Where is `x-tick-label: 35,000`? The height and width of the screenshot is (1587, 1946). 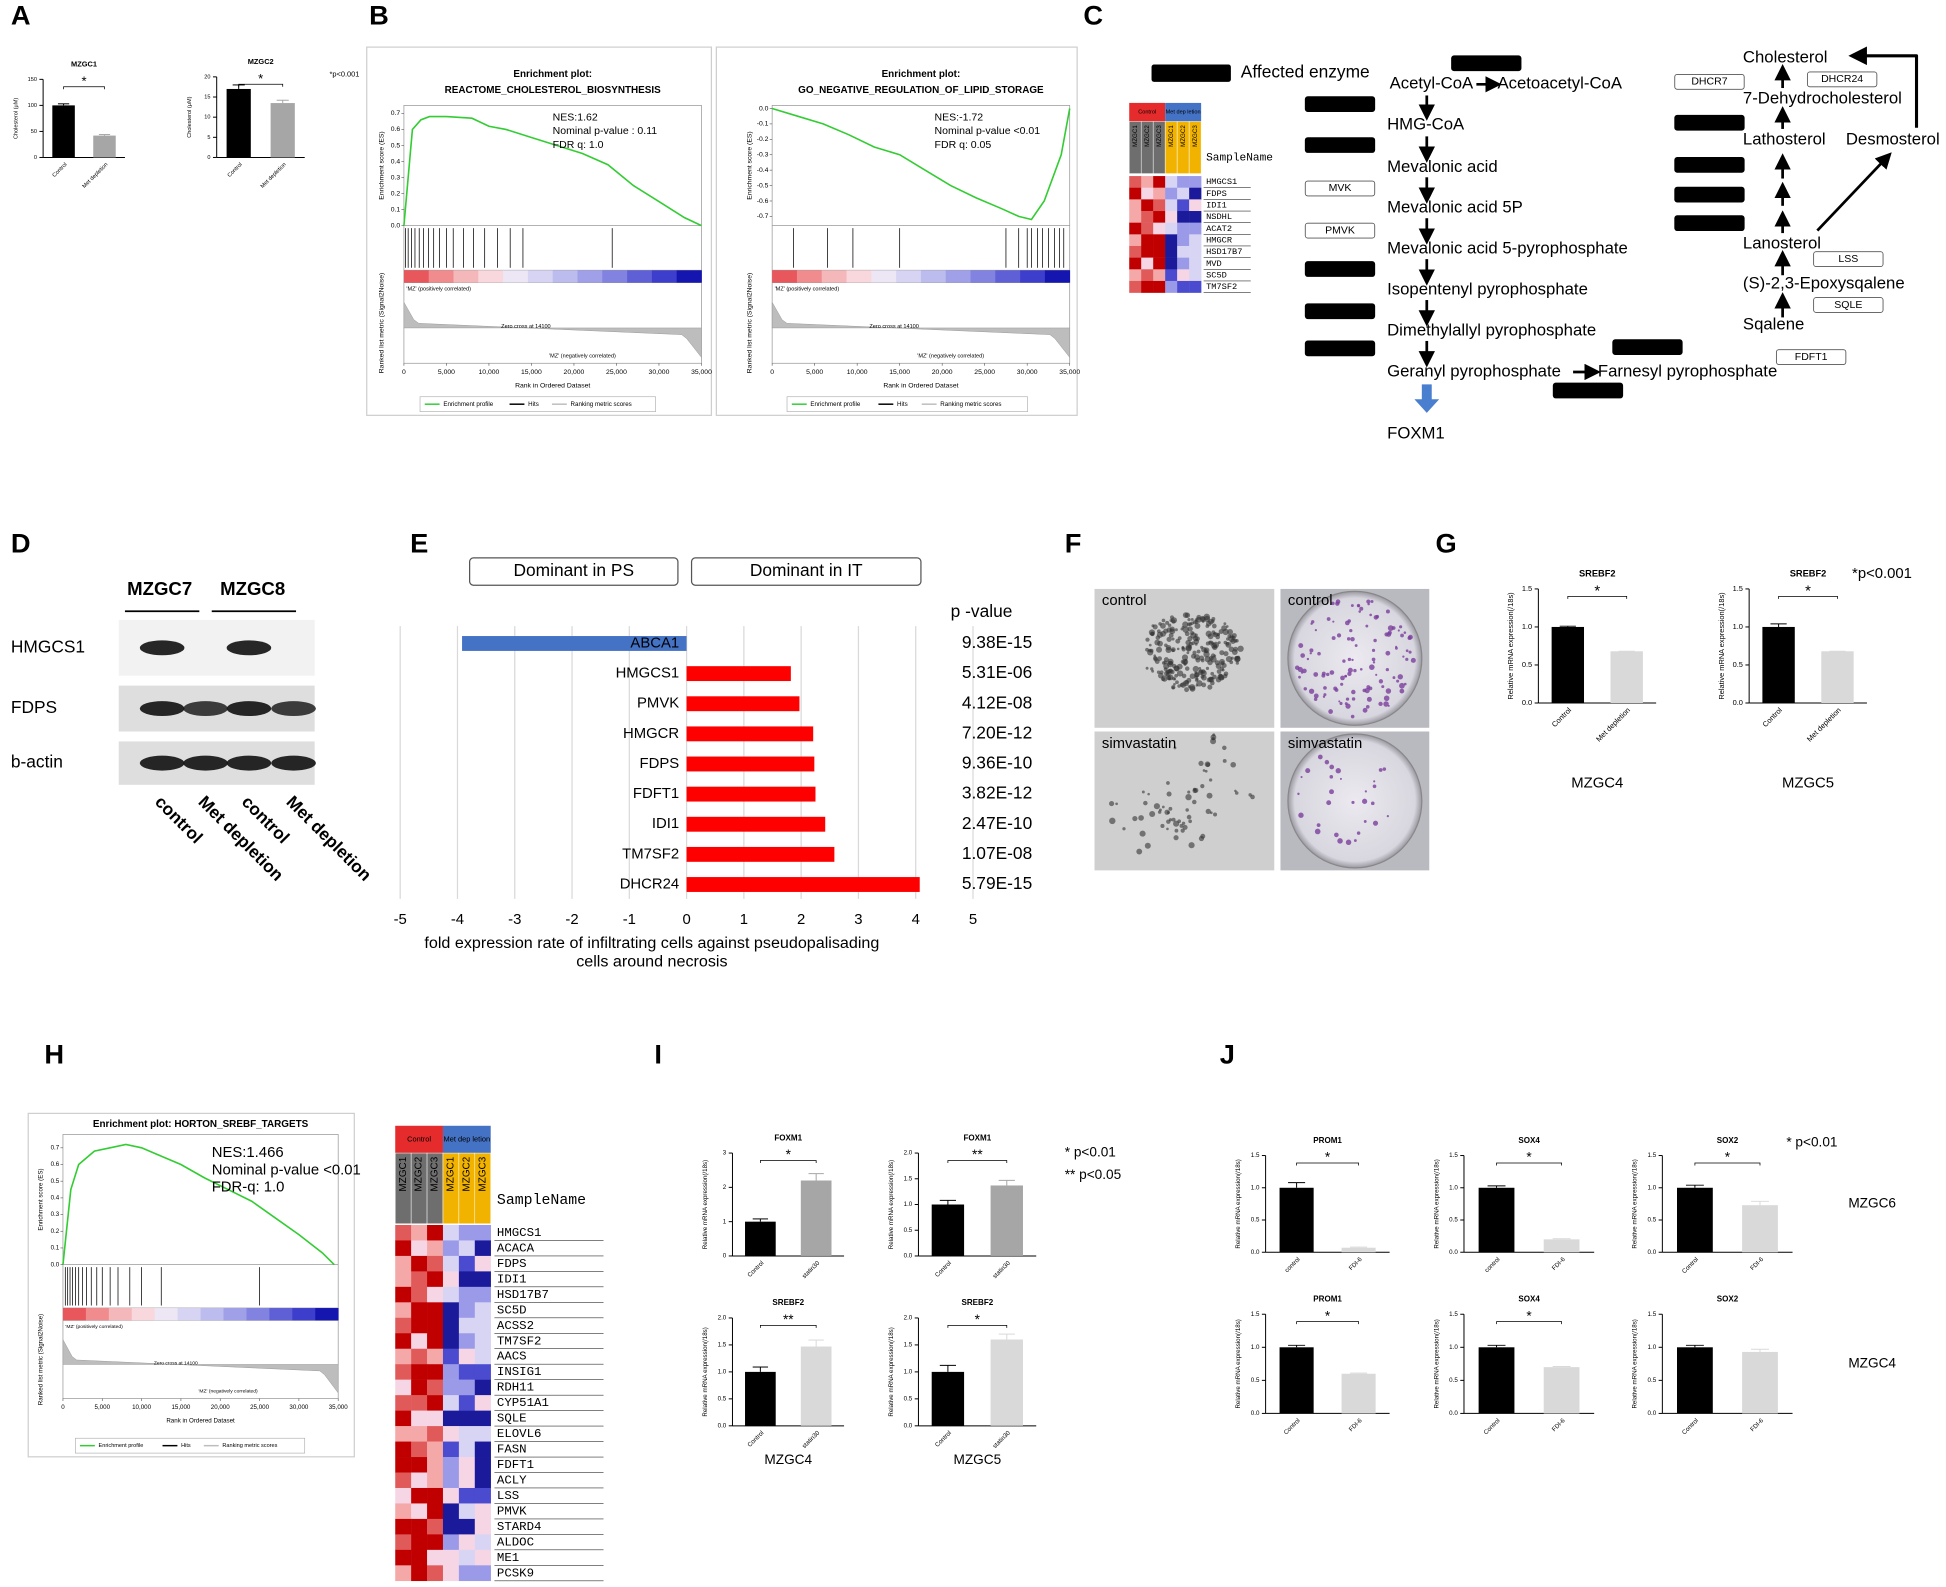
x-tick-label: 35,000 is located at coordinates (1069, 372).